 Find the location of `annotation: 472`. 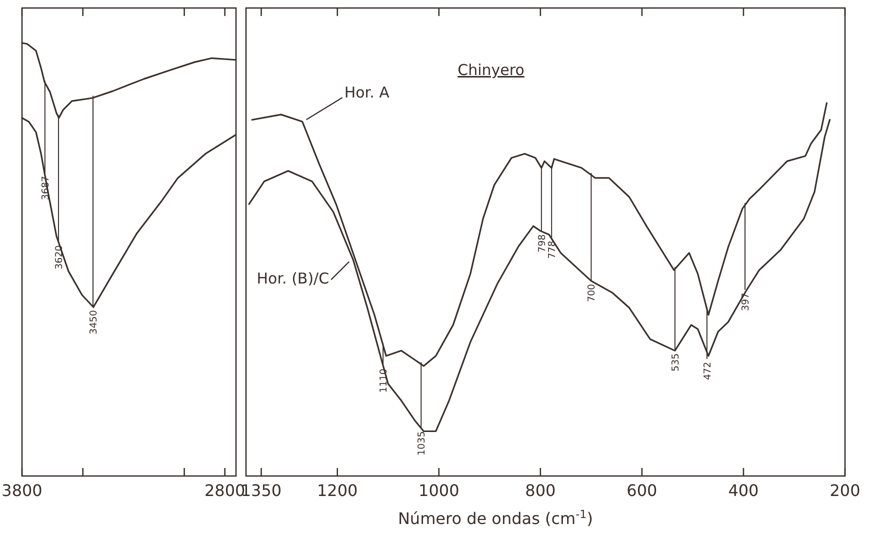

annotation: 472 is located at coordinates (708, 371).